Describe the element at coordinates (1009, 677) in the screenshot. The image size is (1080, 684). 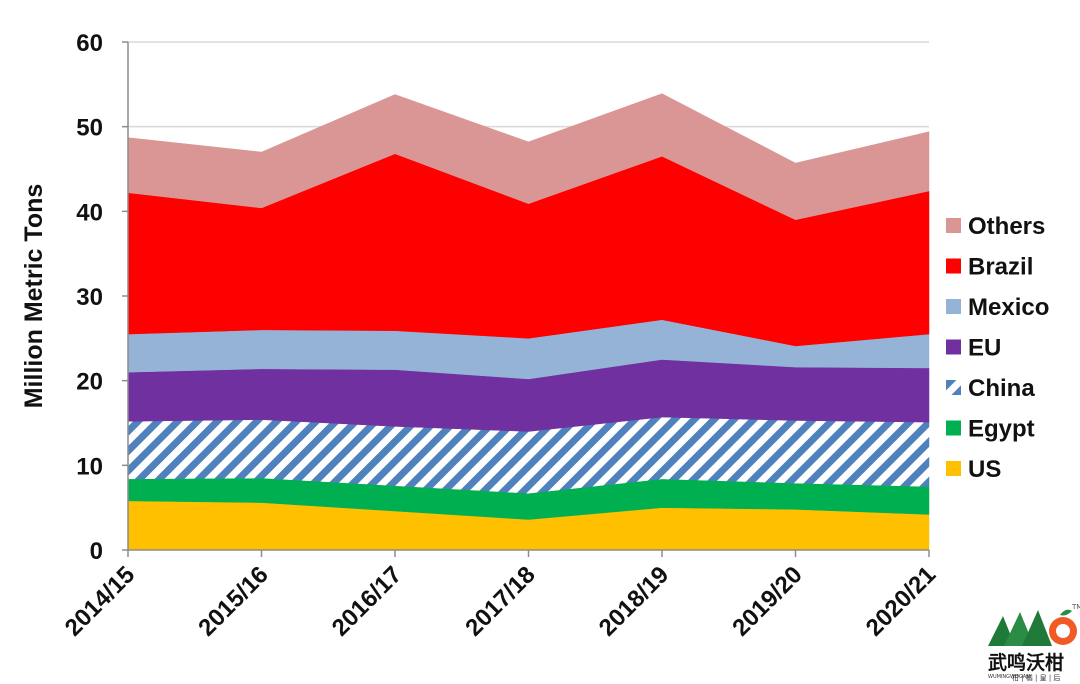
I see `logo-pinyin: WUMINGWOGAN` at that location.